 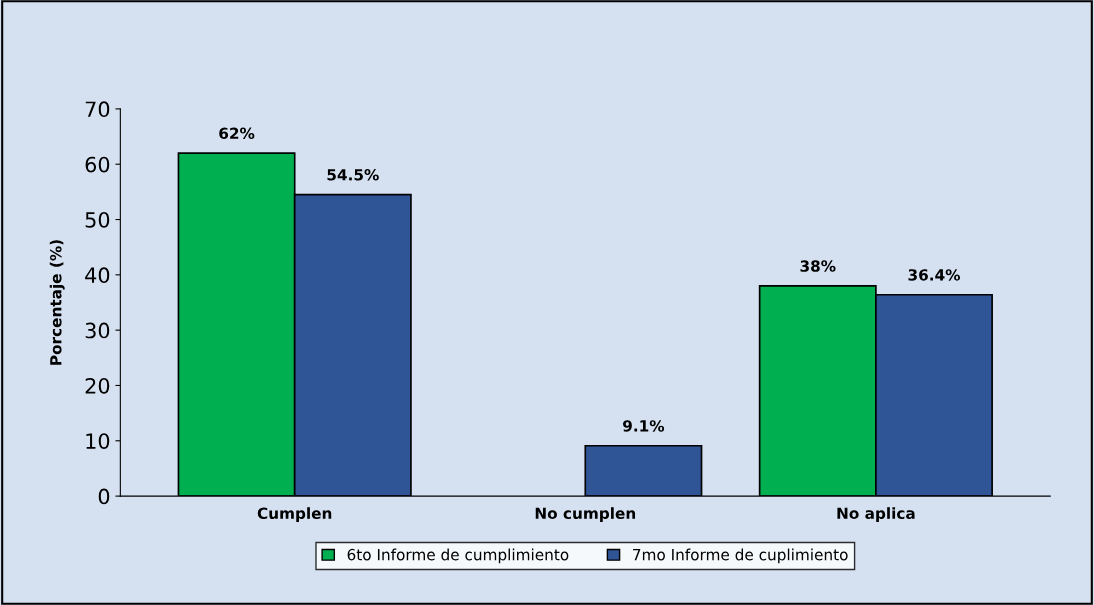 I want to click on y-axis-title: Porcentaje (%), so click(x=57, y=302).